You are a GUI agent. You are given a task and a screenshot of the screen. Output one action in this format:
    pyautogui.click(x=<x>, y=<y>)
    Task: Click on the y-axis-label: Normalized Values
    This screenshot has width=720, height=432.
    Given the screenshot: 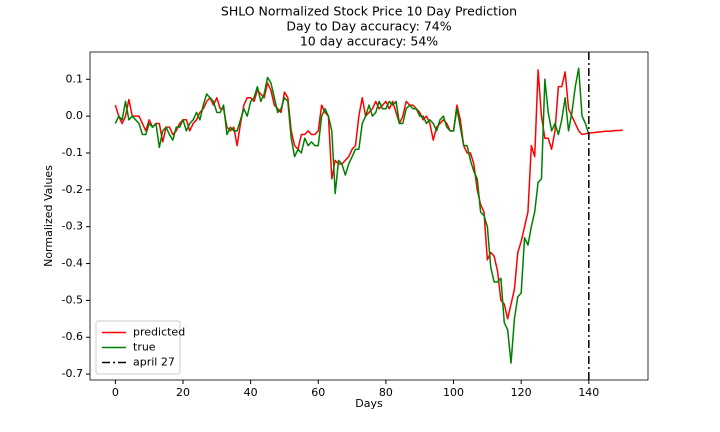 What is the action you would take?
    pyautogui.click(x=48, y=216)
    